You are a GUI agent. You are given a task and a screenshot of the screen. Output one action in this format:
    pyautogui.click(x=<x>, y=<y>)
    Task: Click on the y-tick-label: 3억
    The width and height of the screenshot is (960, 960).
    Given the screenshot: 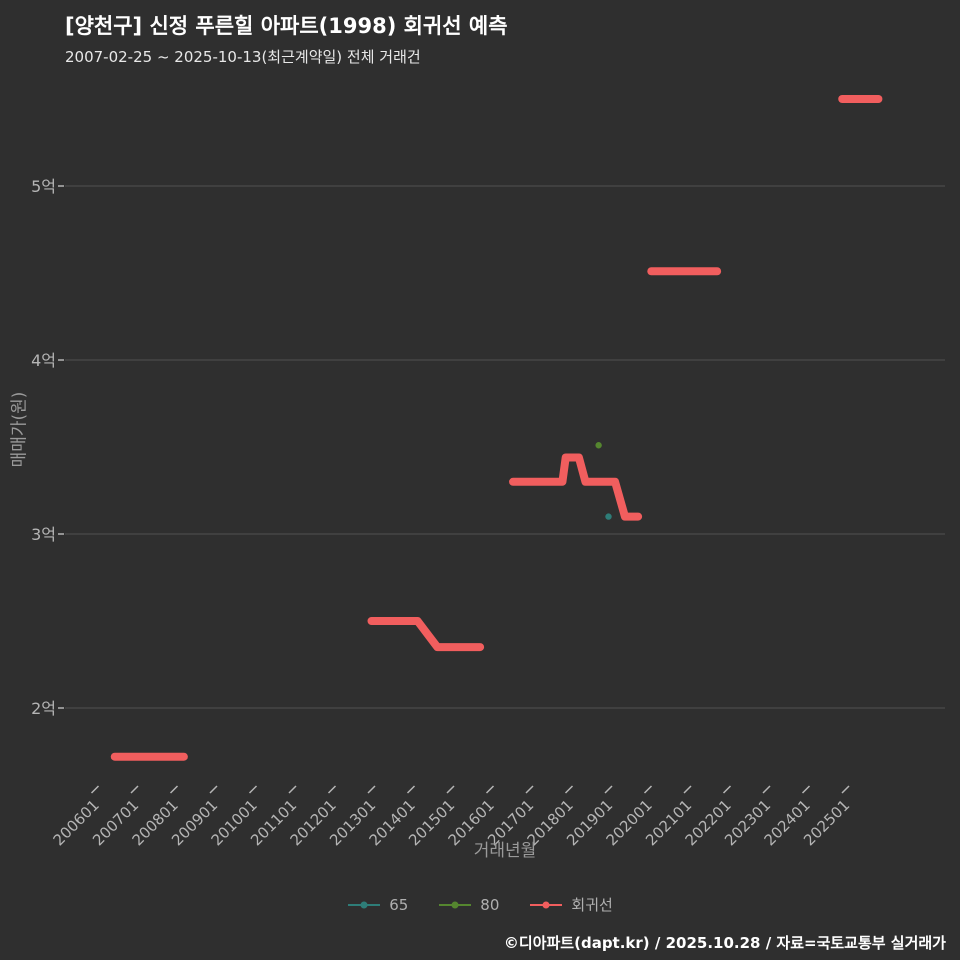 What is the action you would take?
    pyautogui.click(x=43, y=534)
    